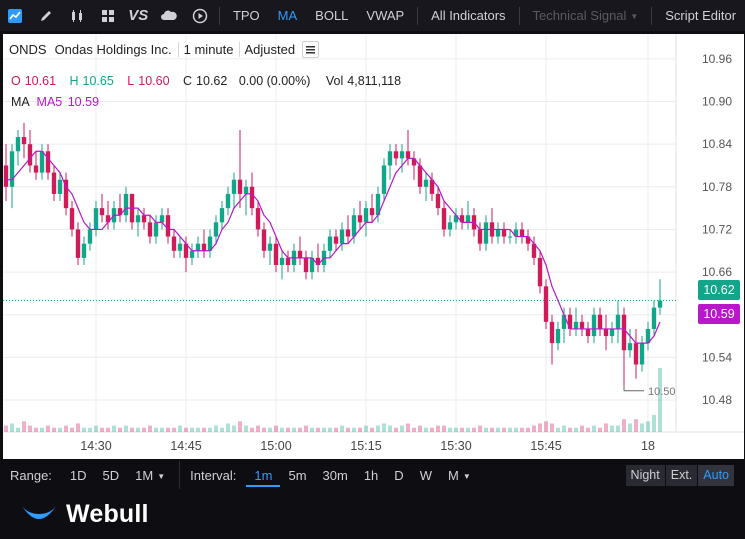 The height and width of the screenshot is (539, 745). What do you see at coordinates (418, 15) in the screenshot?
I see `toolbar-divider` at bounding box center [418, 15].